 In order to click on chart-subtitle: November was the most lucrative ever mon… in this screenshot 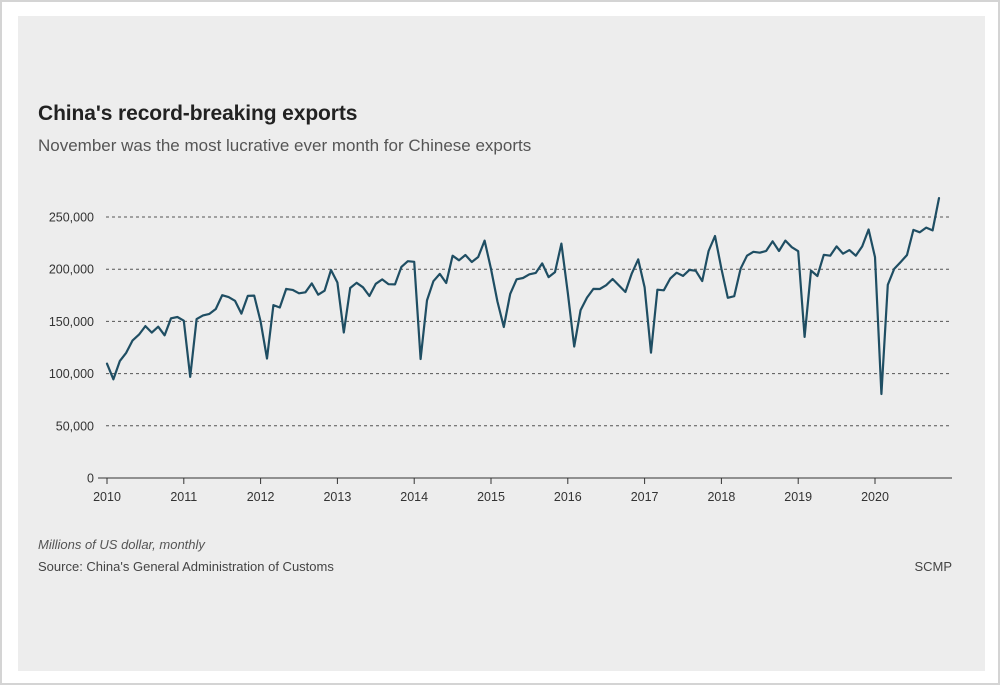, I will do `click(285, 145)`.